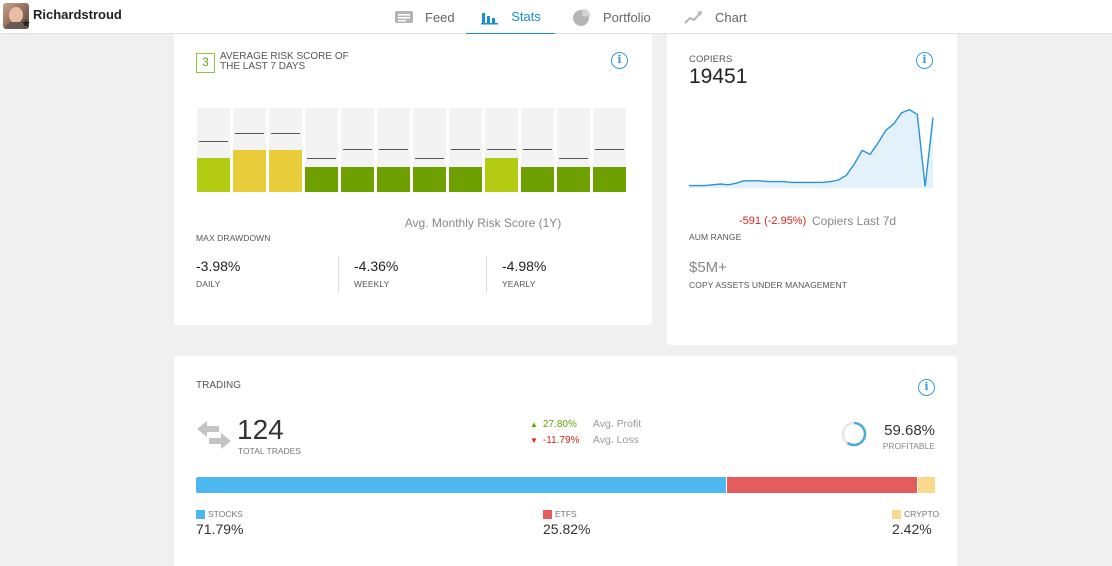 Image resolution: width=1112 pixels, height=566 pixels. Describe the element at coordinates (909, 430) in the screenshot. I see `profitable-value: 59.68%` at that location.